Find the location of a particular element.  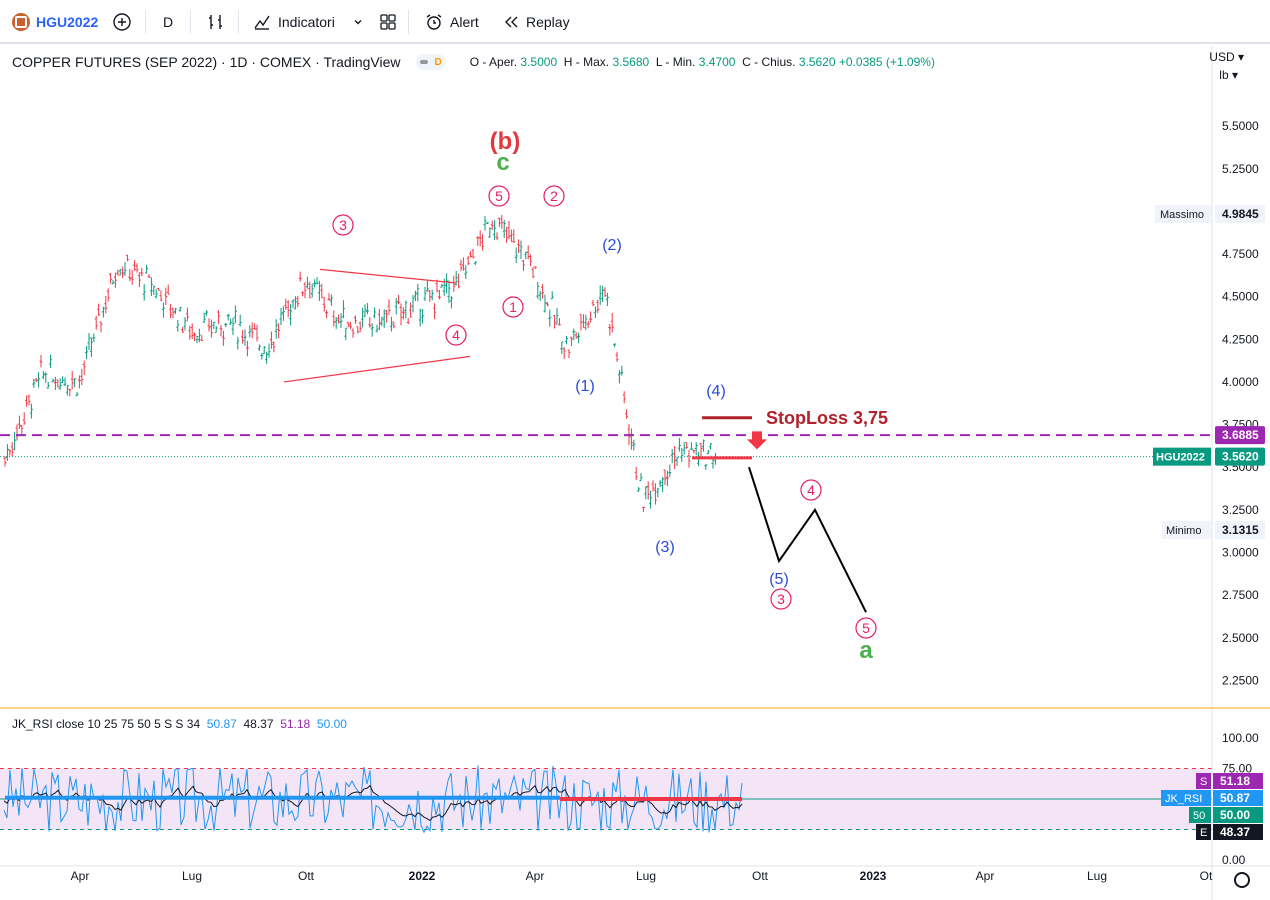

time-tick-label: 2023 is located at coordinates (873, 876).